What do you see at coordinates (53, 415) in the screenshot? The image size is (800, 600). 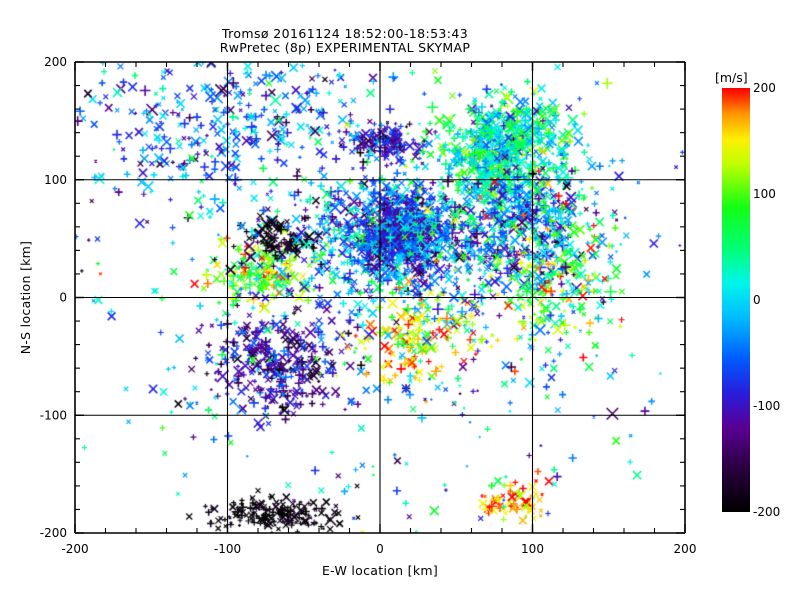 I see `ytick-label: -100` at bounding box center [53, 415].